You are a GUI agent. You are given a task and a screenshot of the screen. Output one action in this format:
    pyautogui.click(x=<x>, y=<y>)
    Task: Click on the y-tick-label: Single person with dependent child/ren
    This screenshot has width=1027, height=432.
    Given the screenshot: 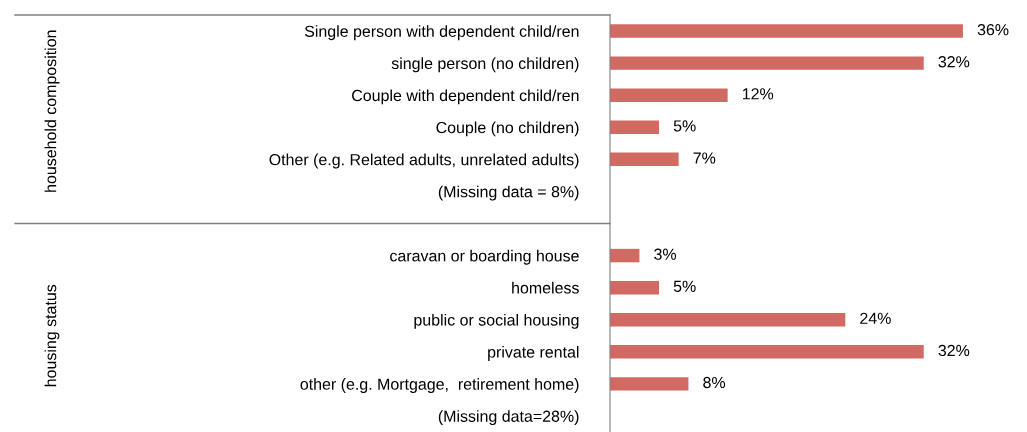 What is the action you would take?
    pyautogui.click(x=441, y=33)
    